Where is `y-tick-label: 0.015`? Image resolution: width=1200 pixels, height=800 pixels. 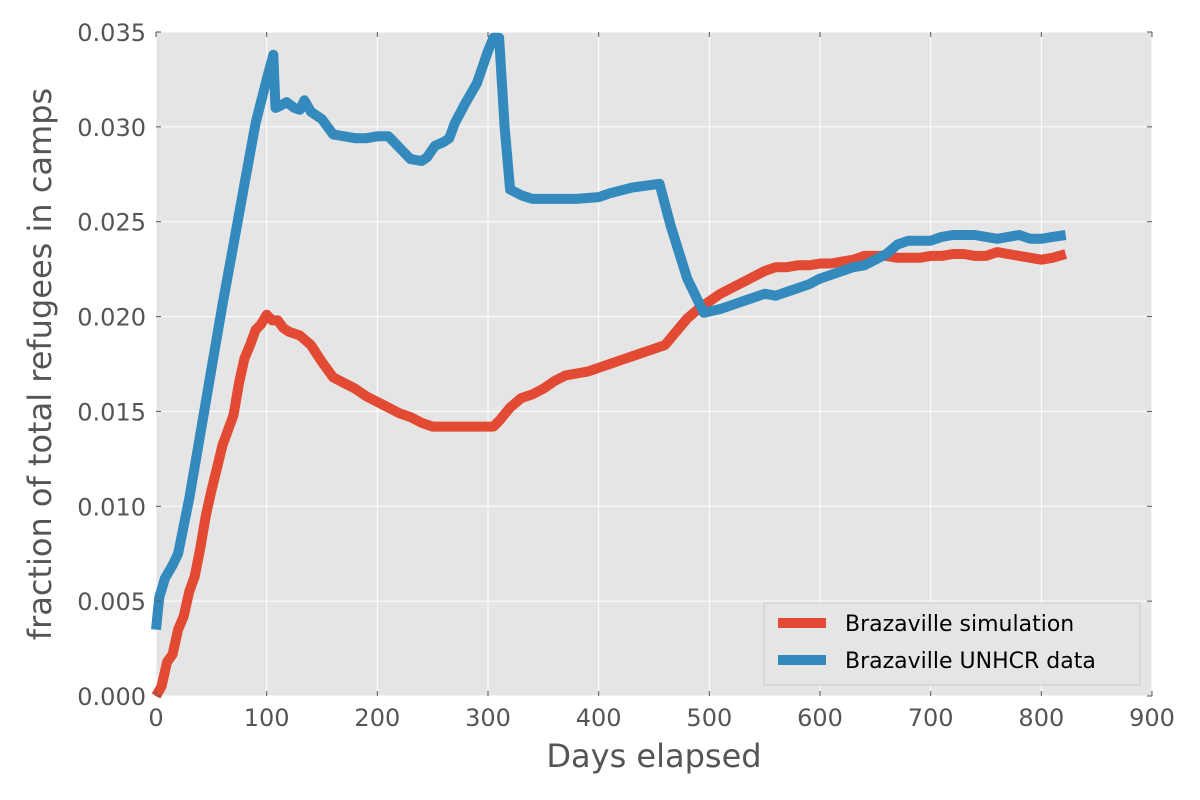 y-tick-label: 0.015 is located at coordinates (111, 412).